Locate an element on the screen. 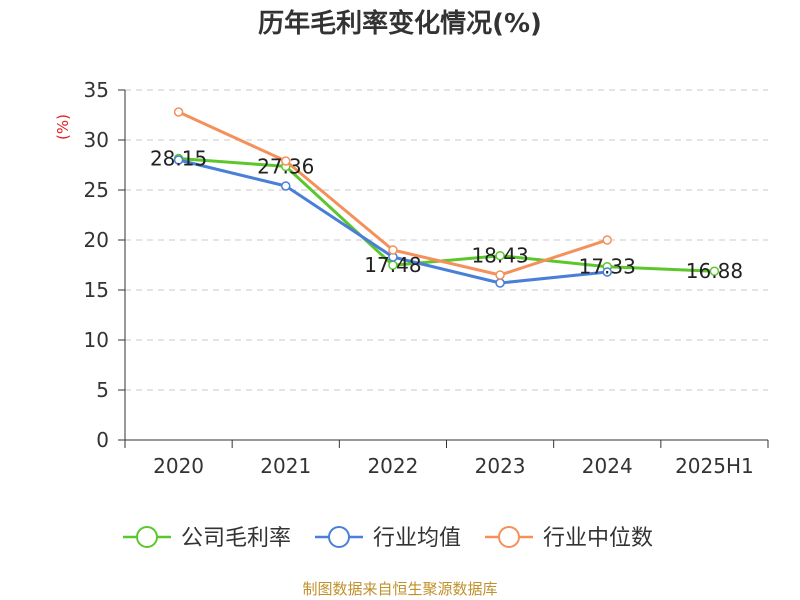  x-tick-label: 2023 is located at coordinates (500, 466).